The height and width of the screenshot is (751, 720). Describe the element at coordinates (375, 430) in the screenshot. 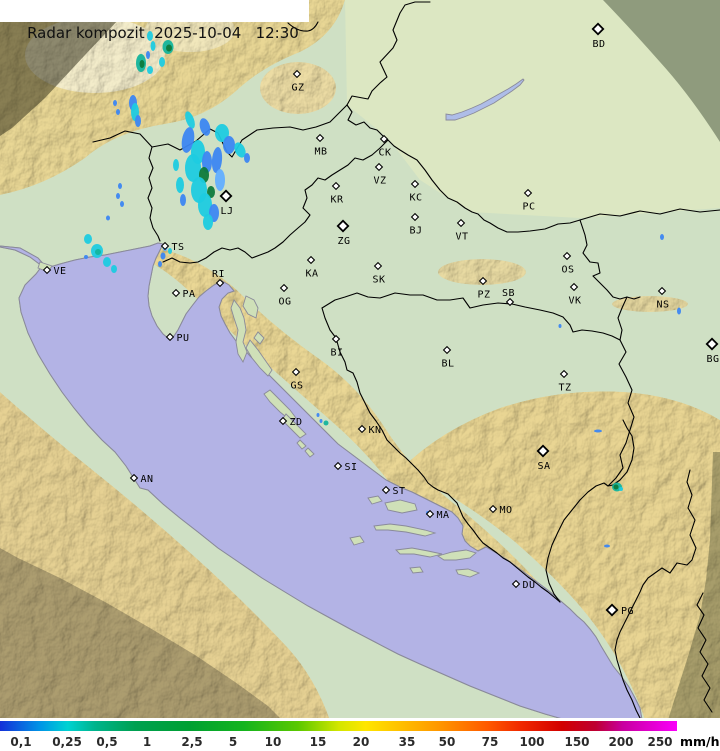

I see `city-label: KN` at that location.